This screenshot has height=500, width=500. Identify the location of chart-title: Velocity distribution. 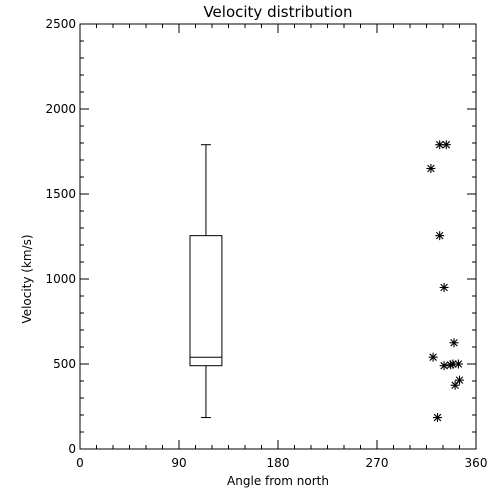
(277, 12).